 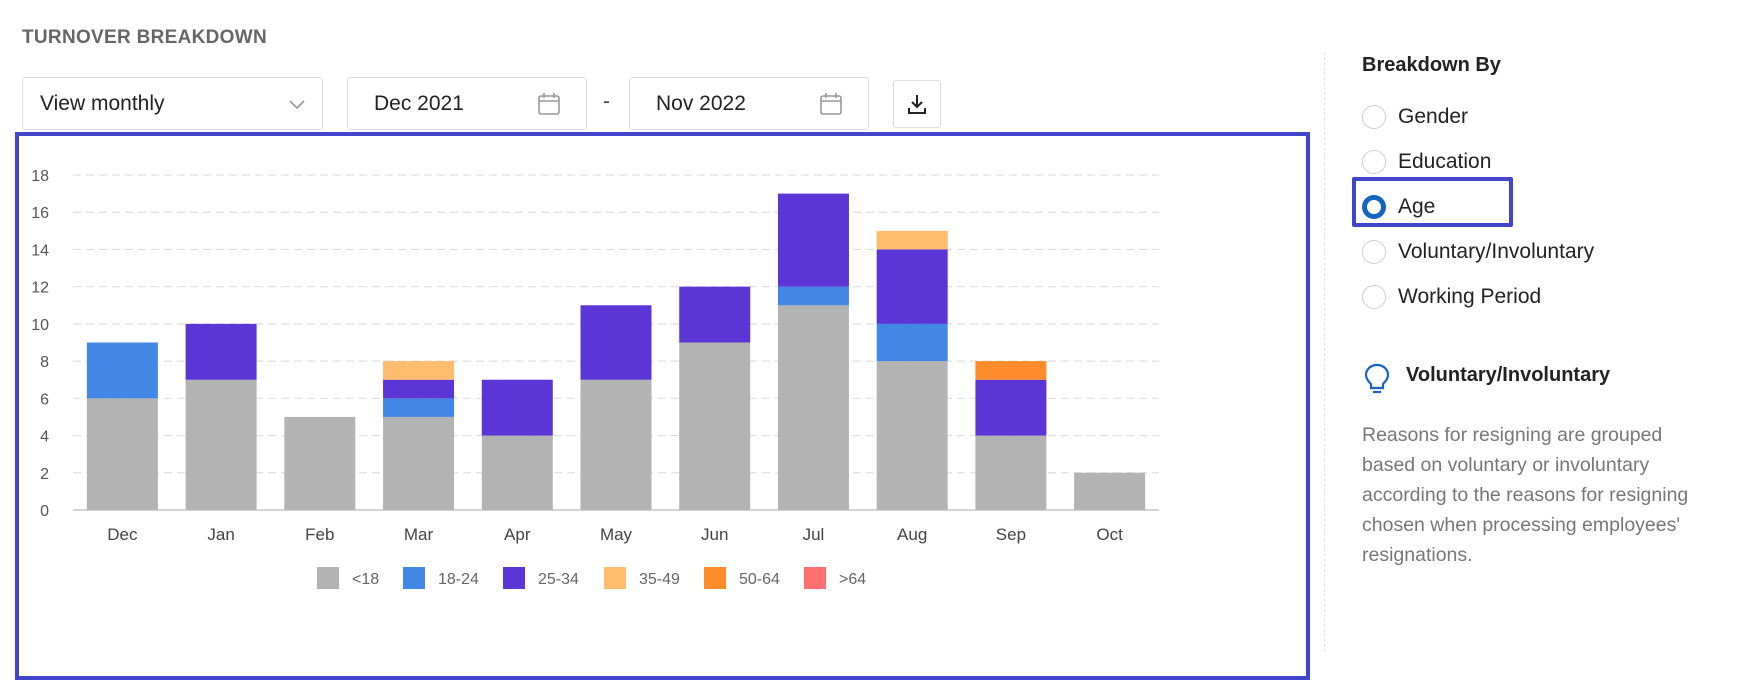 What do you see at coordinates (1433, 116) in the screenshot?
I see `option-label: Gender` at bounding box center [1433, 116].